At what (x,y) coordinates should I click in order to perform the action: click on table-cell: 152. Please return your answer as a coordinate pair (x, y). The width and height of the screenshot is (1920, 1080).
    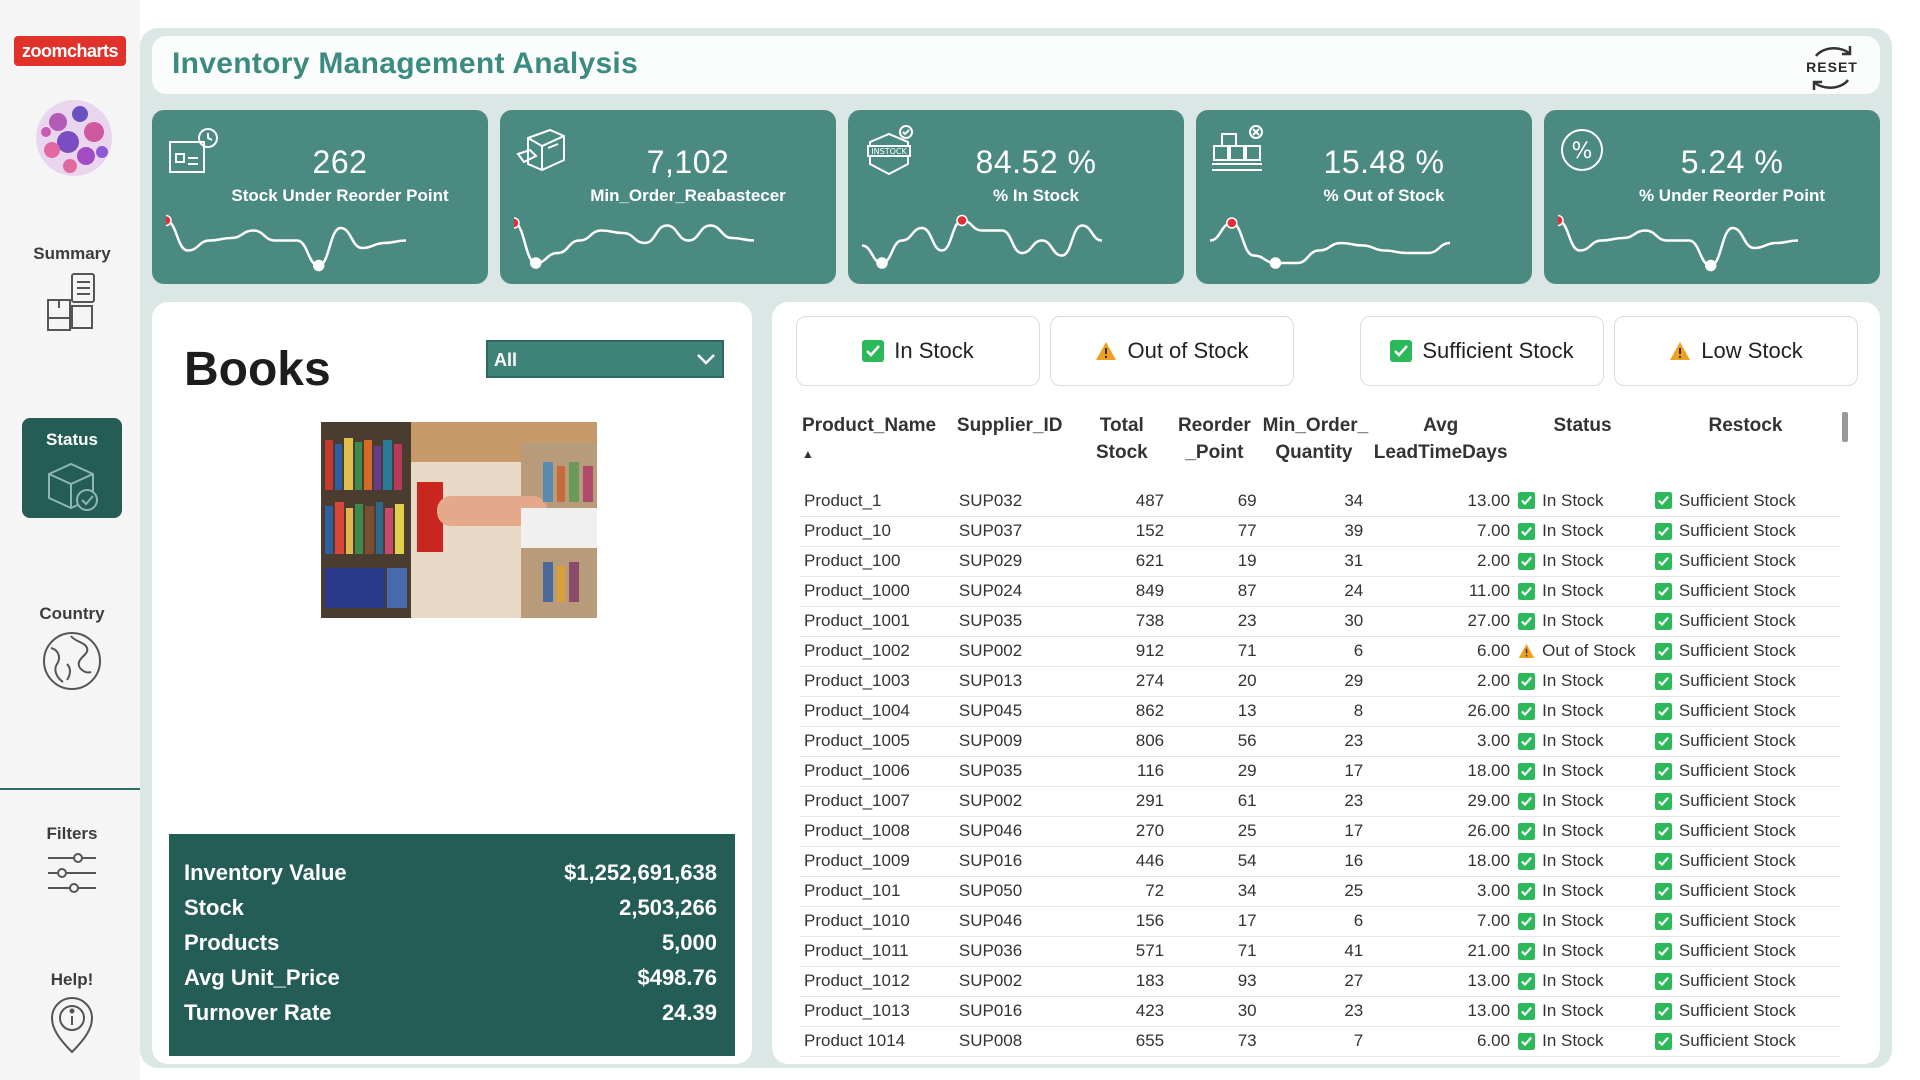
    Looking at the image, I should click on (1122, 531).